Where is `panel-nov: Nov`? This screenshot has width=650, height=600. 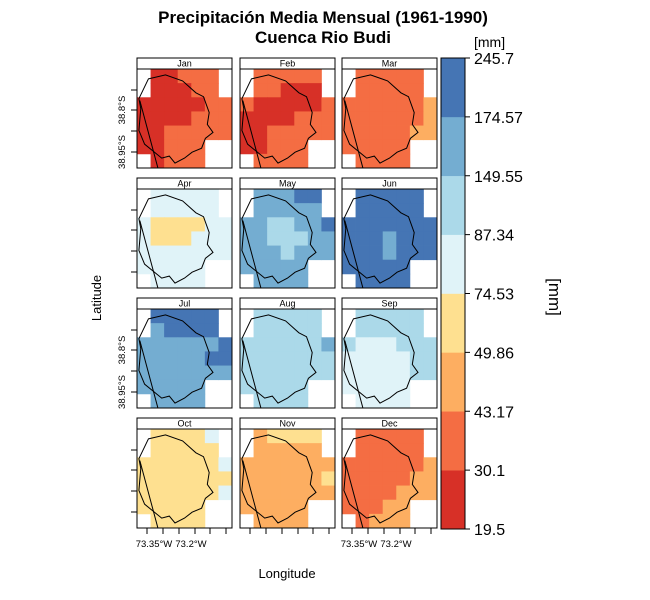
panel-nov: Nov is located at coordinates (287, 473).